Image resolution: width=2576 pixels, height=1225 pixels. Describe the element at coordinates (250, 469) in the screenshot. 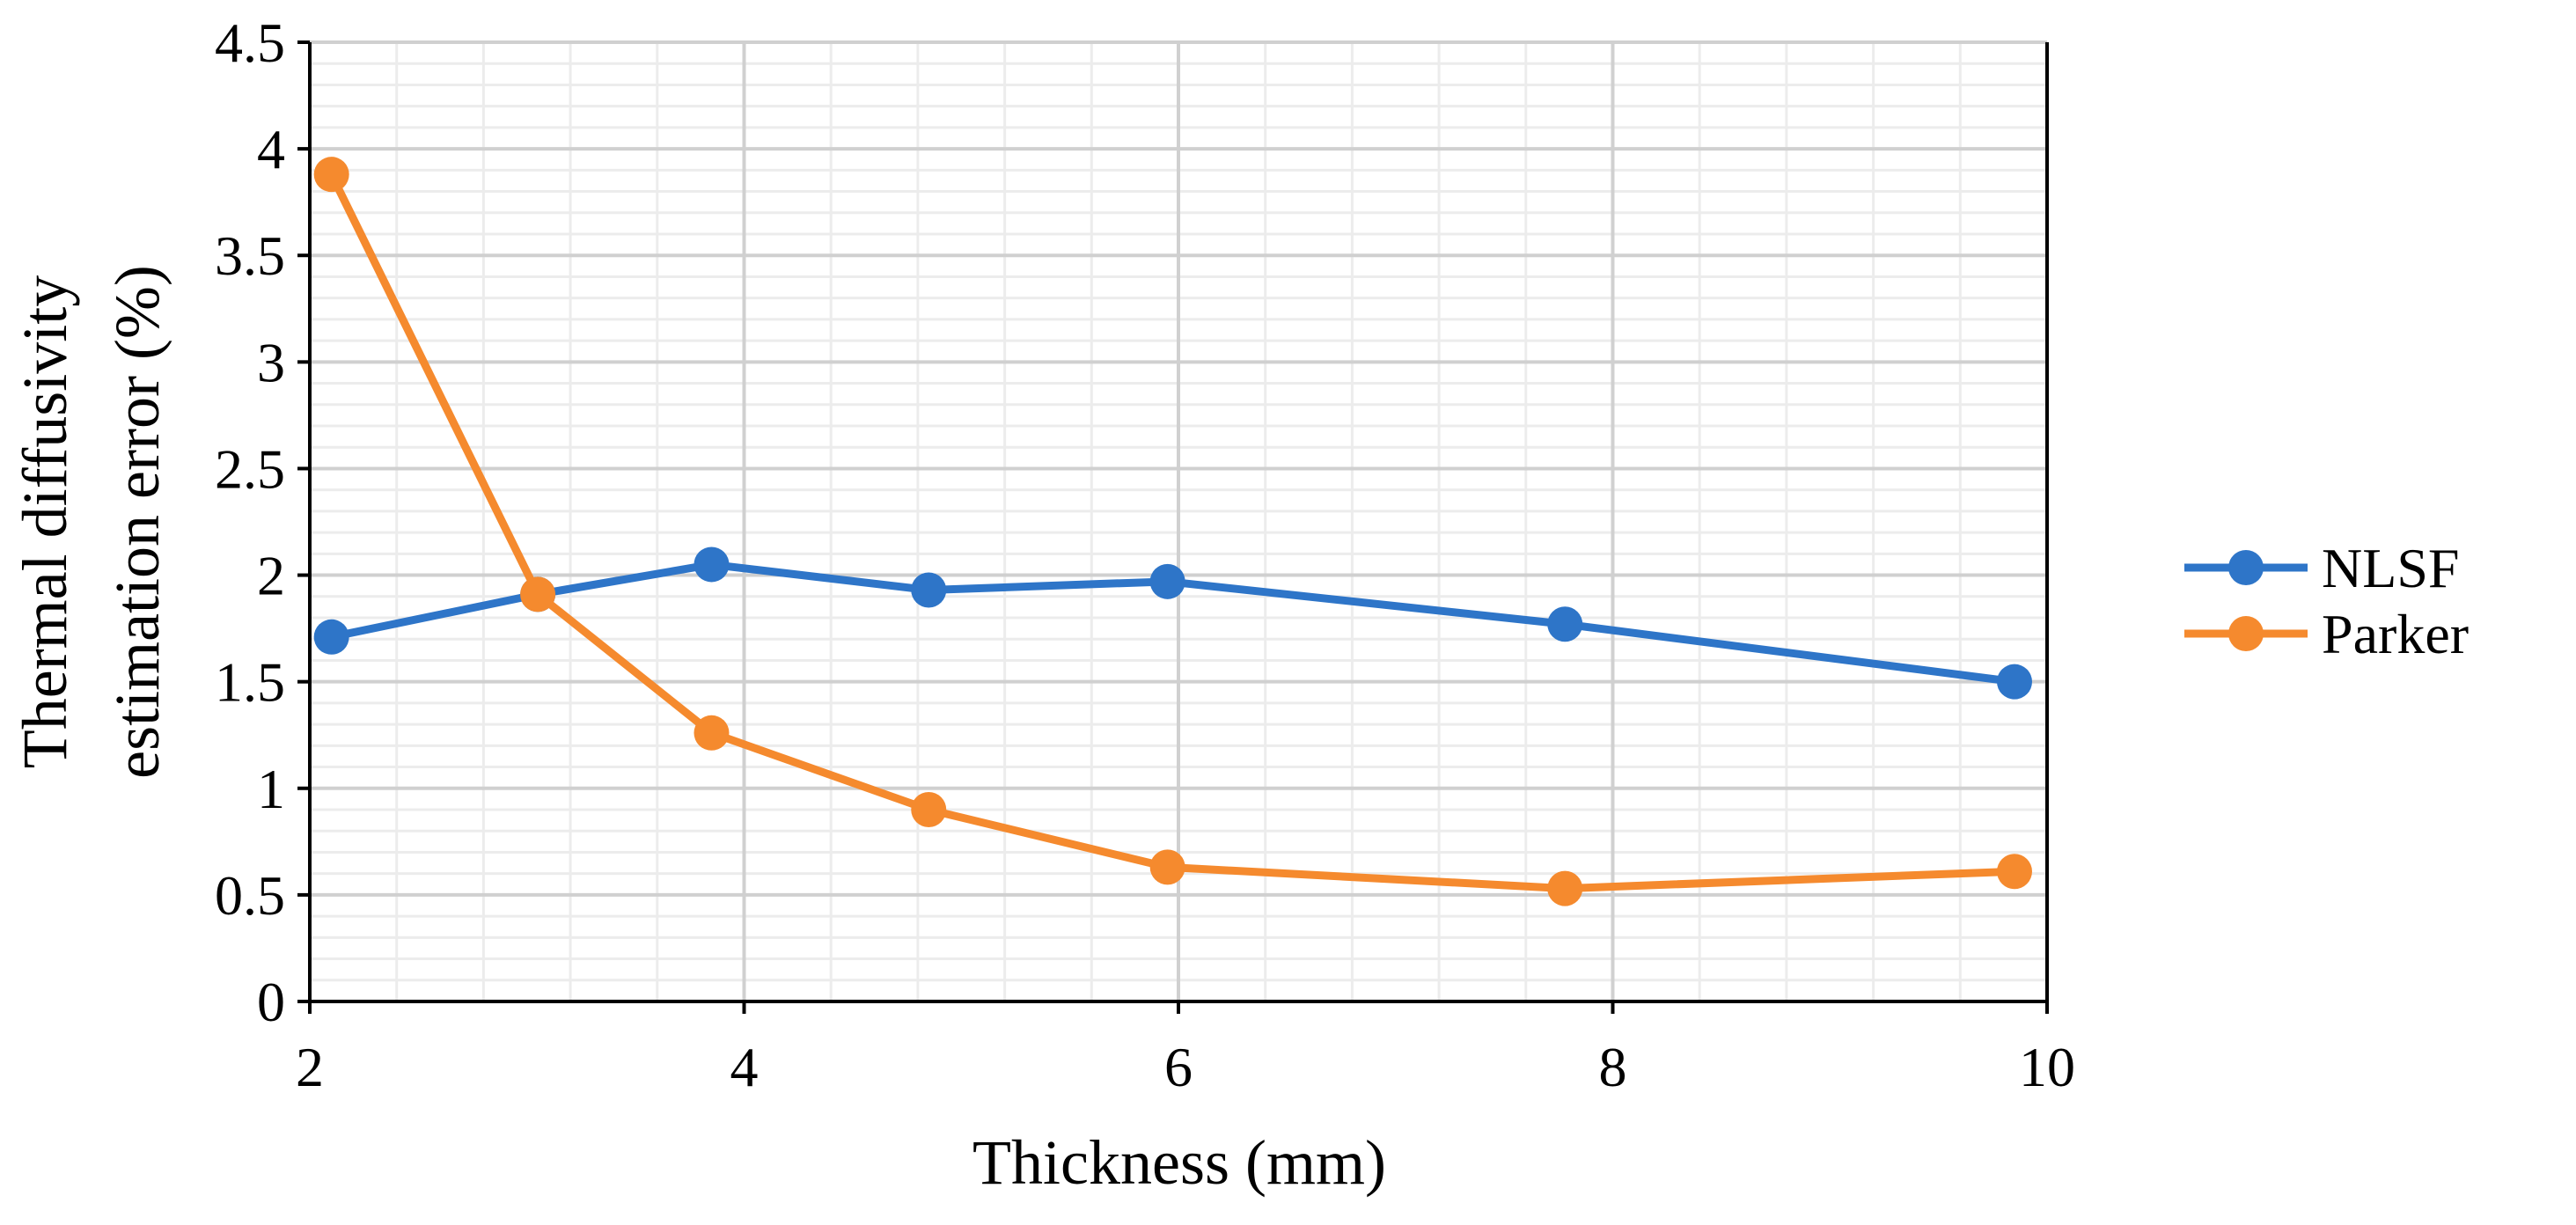

I see `y-tick-label: 2.5` at that location.